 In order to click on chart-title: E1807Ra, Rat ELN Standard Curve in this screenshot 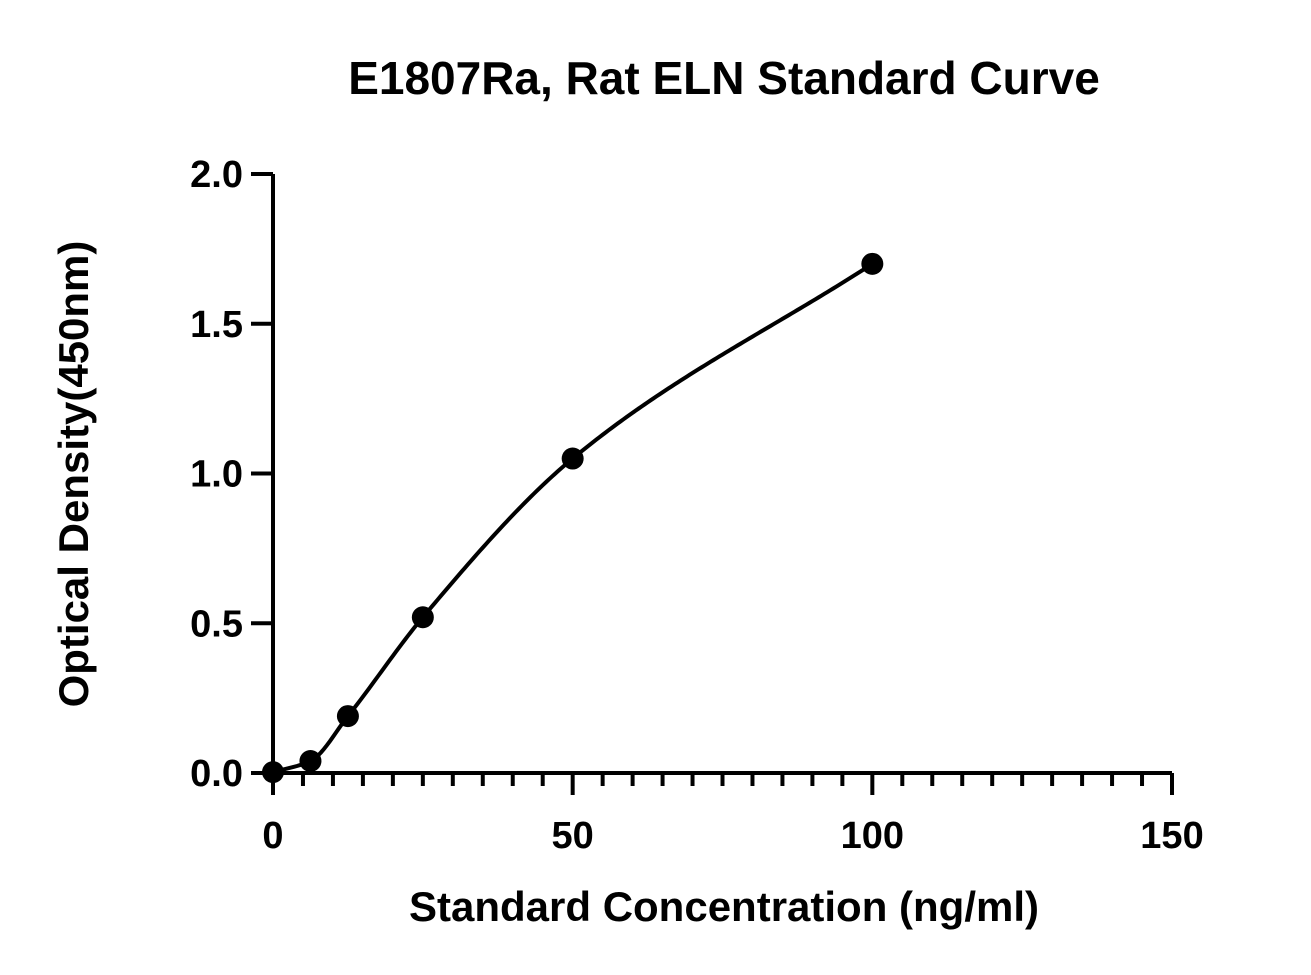, I will do `click(724, 78)`.